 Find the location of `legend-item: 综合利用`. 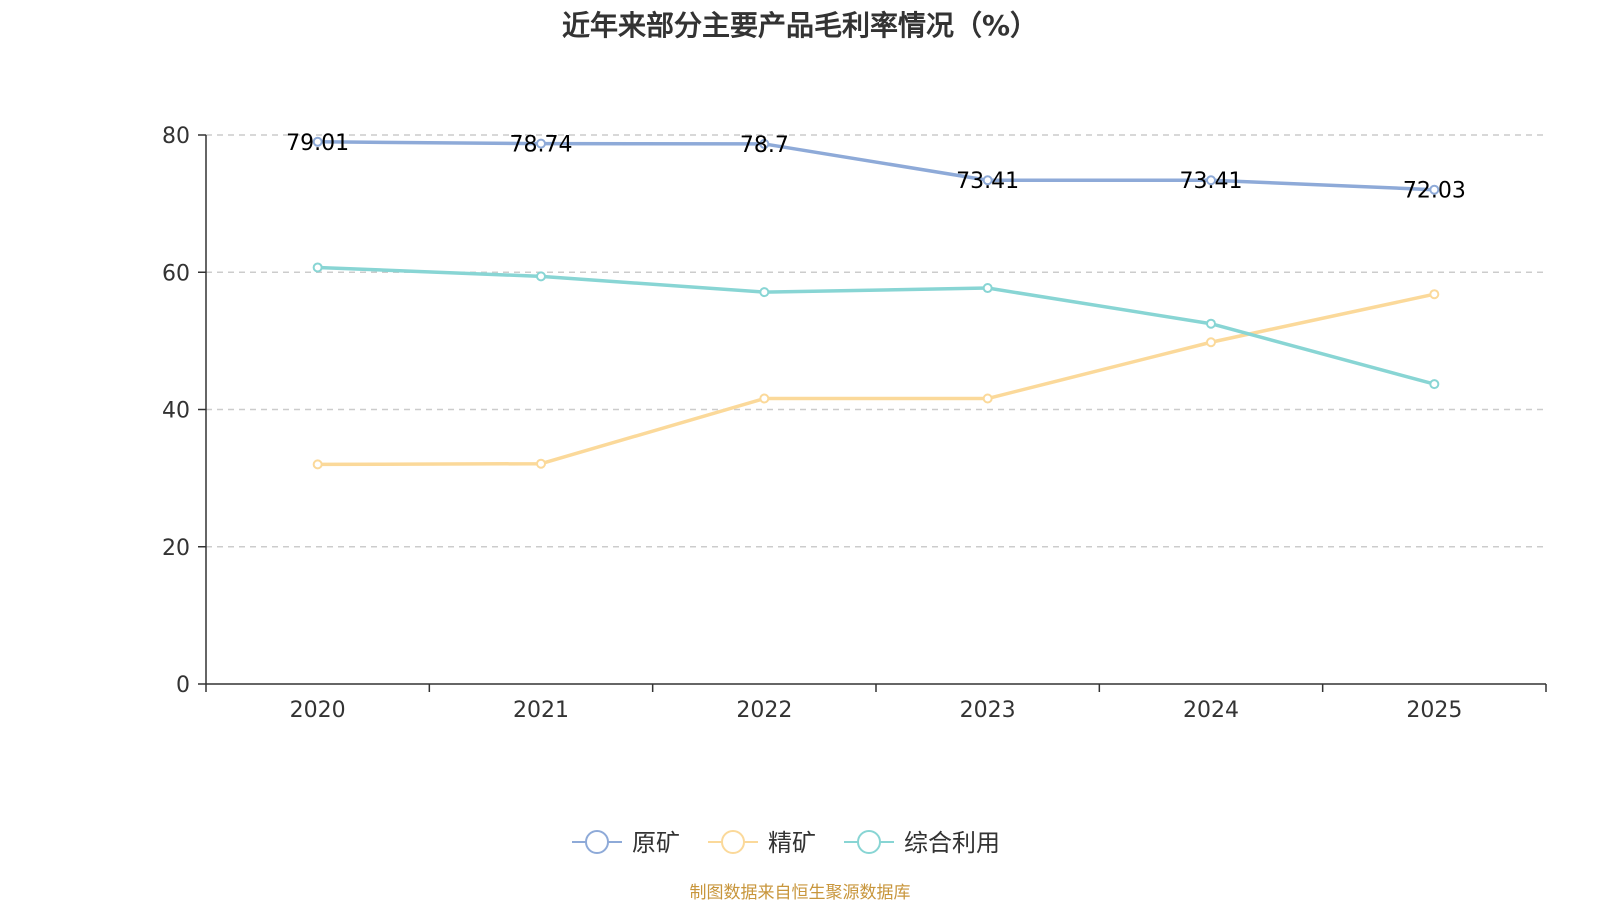

legend-item: 综合利用 is located at coordinates (922, 843).